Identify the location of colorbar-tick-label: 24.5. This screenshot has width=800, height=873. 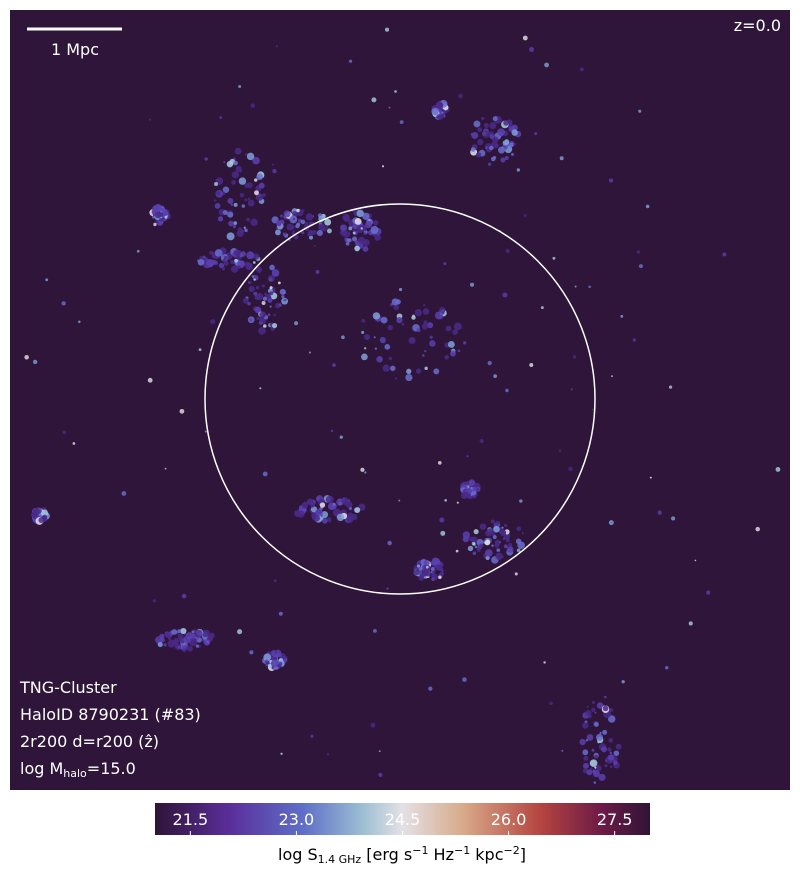
(403, 819).